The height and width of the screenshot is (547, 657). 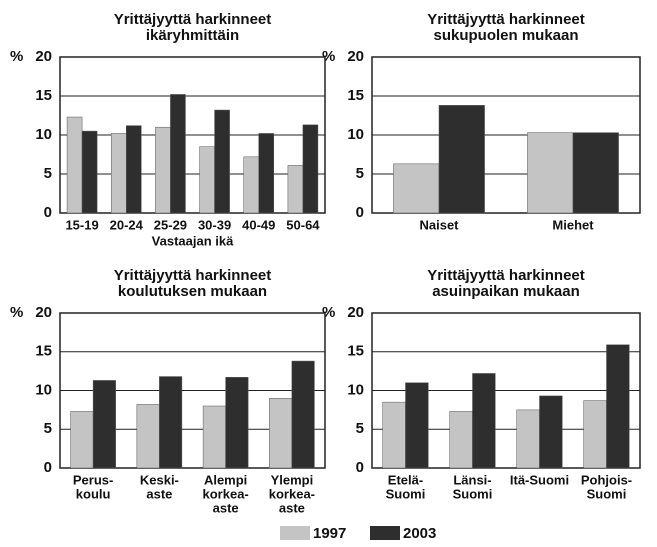 What do you see at coordinates (258, 224) in the screenshot?
I see `x-tick-label: 40-49` at bounding box center [258, 224].